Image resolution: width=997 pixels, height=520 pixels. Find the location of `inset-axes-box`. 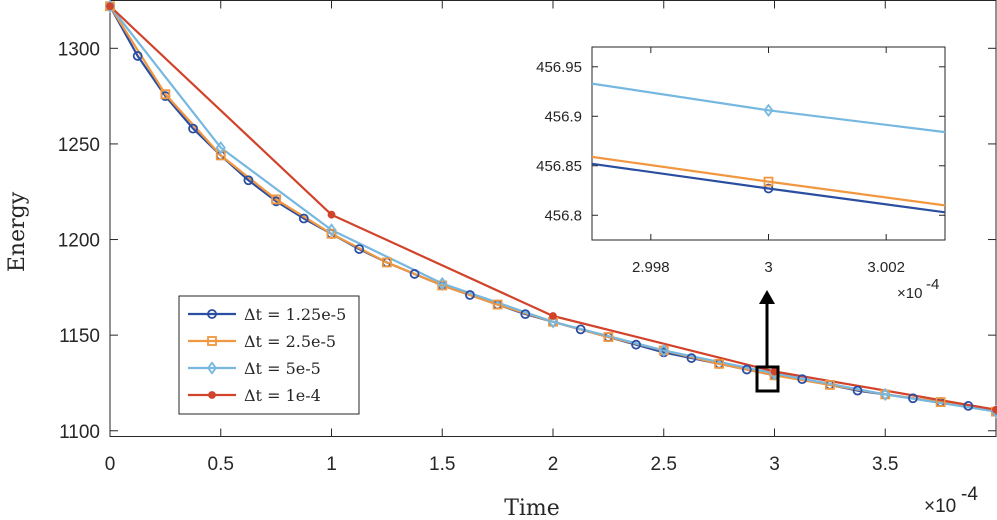

inset-axes-box is located at coordinates (768, 143).